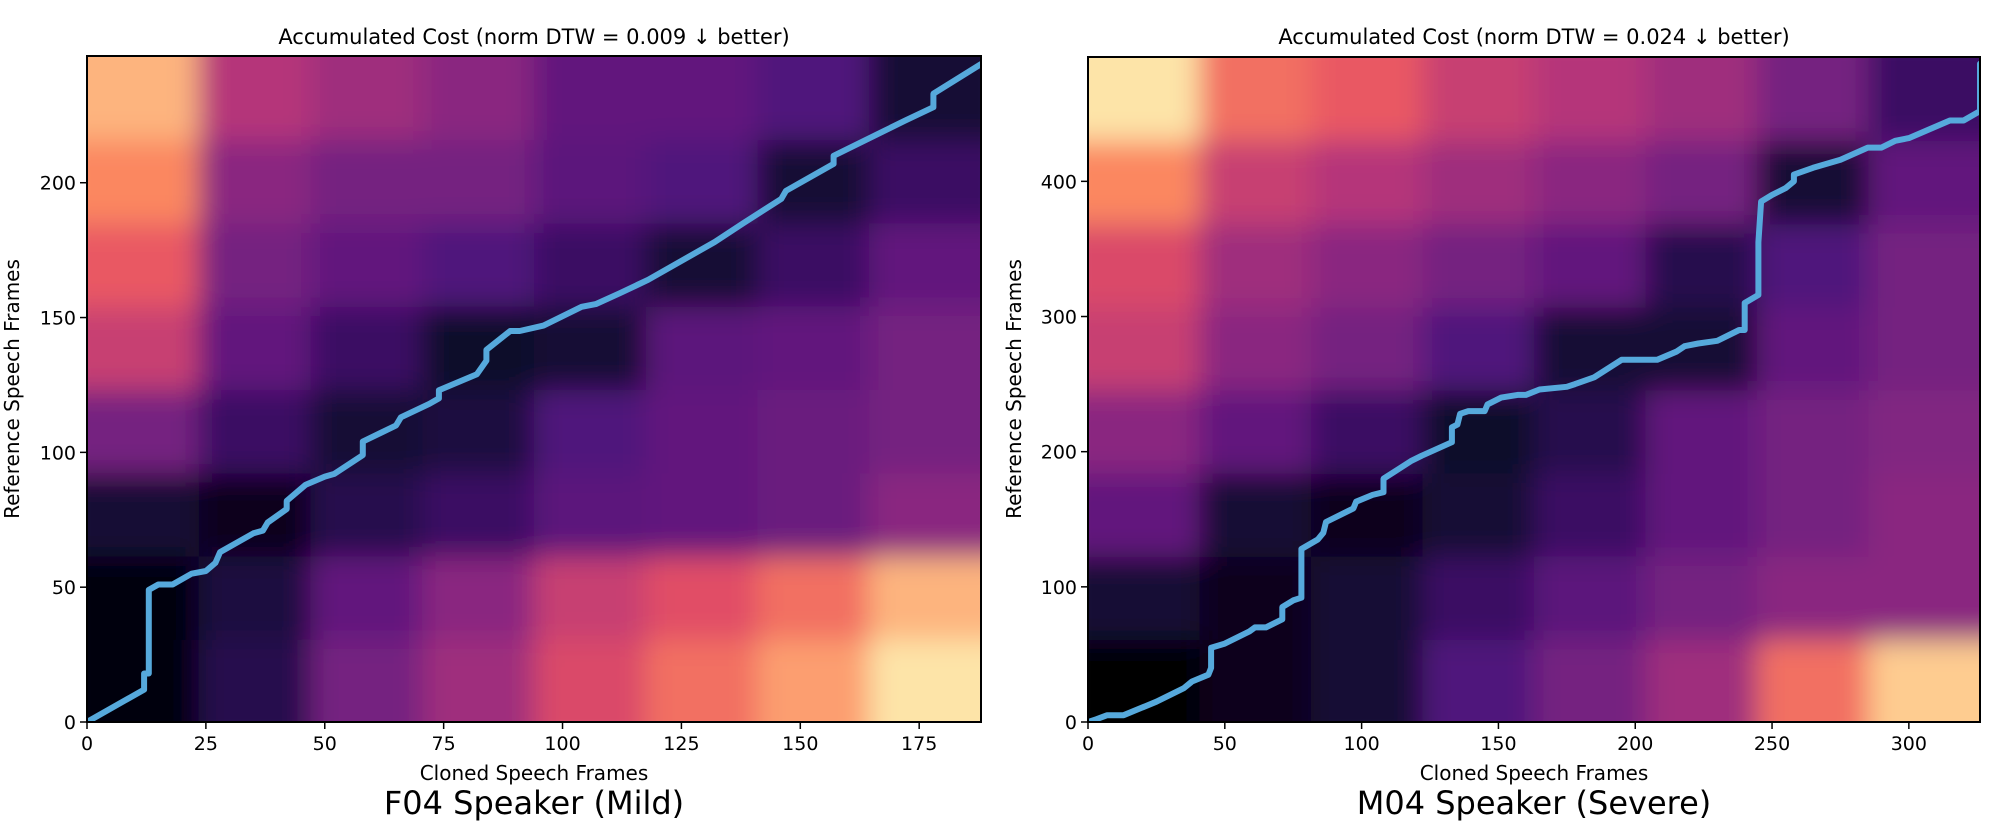 Image resolution: width=1994 pixels, height=834 pixels. What do you see at coordinates (1772, 744) in the screenshot?
I see `x-tick-label: 250` at bounding box center [1772, 744].